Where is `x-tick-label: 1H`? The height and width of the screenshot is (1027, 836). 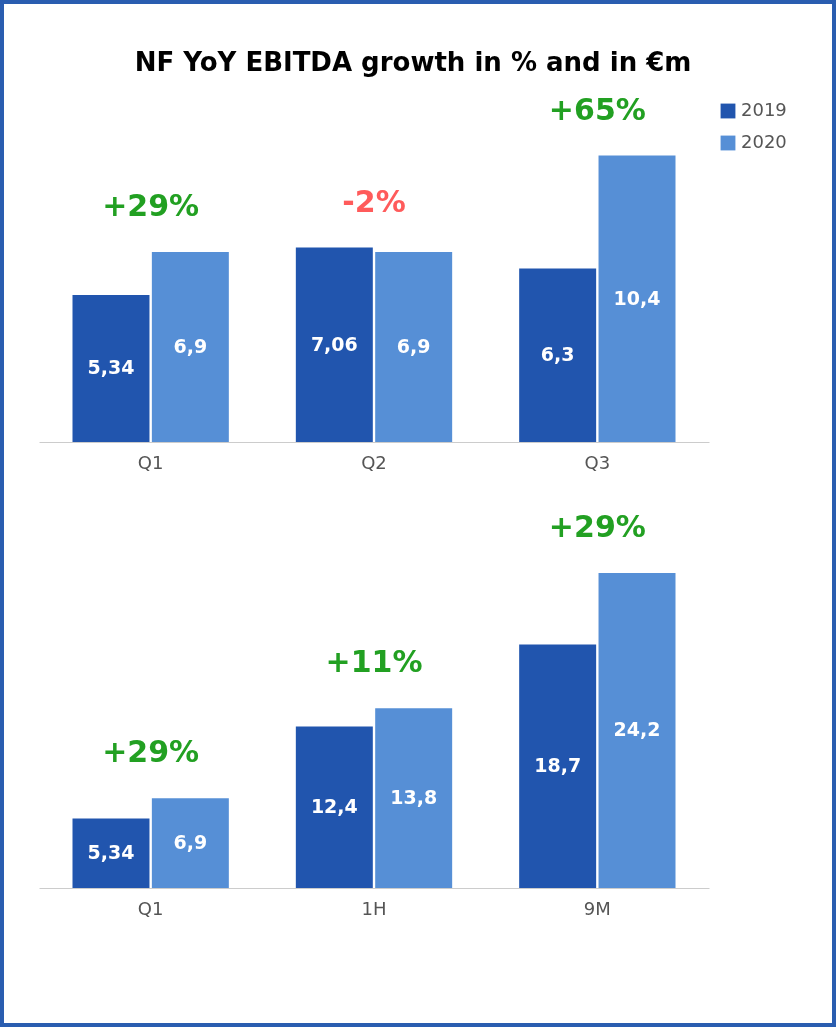
x-tick-label: 1H is located at coordinates (374, 908).